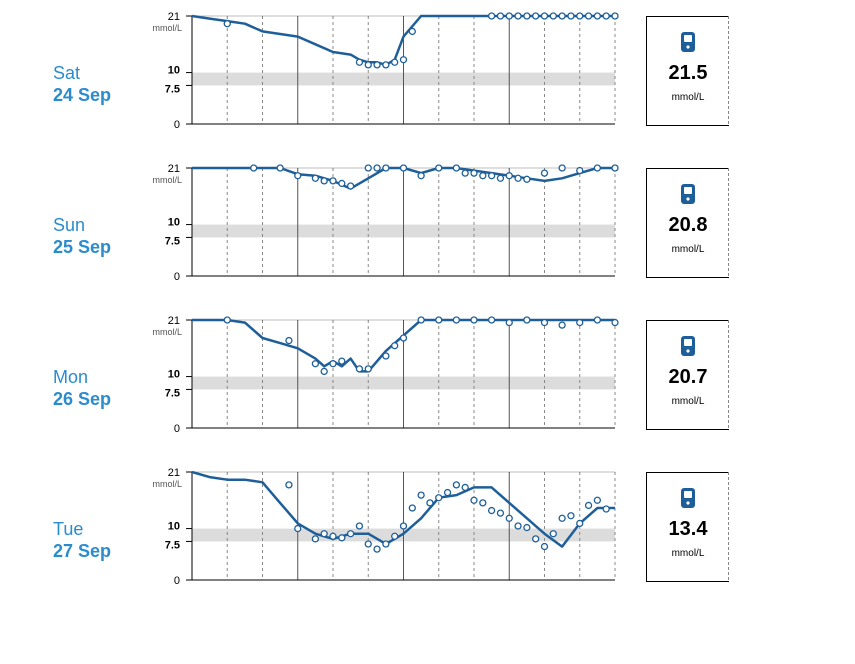 This screenshot has width=855, height=664. Describe the element at coordinates (403, 345) in the screenshot. I see `glucose-trace` at that location.